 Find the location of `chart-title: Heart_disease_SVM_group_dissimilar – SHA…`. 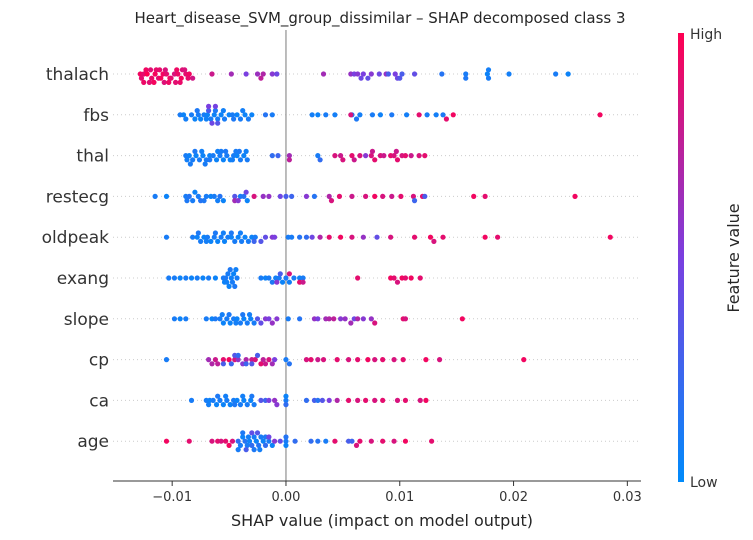

chart-title: Heart_disease_SVM_group_dissimilar – SHA… is located at coordinates (379, 18).